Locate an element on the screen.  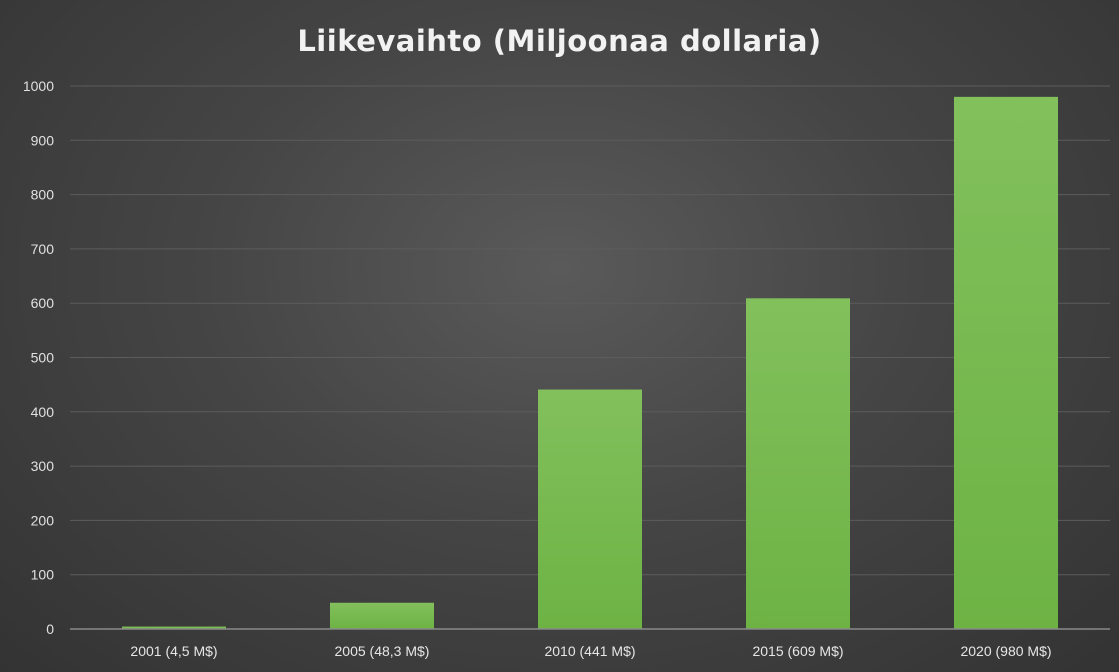
y-axis-ticks: 0 100 200 300 400 500 600 700 800 900 1000 is located at coordinates (38, 357).